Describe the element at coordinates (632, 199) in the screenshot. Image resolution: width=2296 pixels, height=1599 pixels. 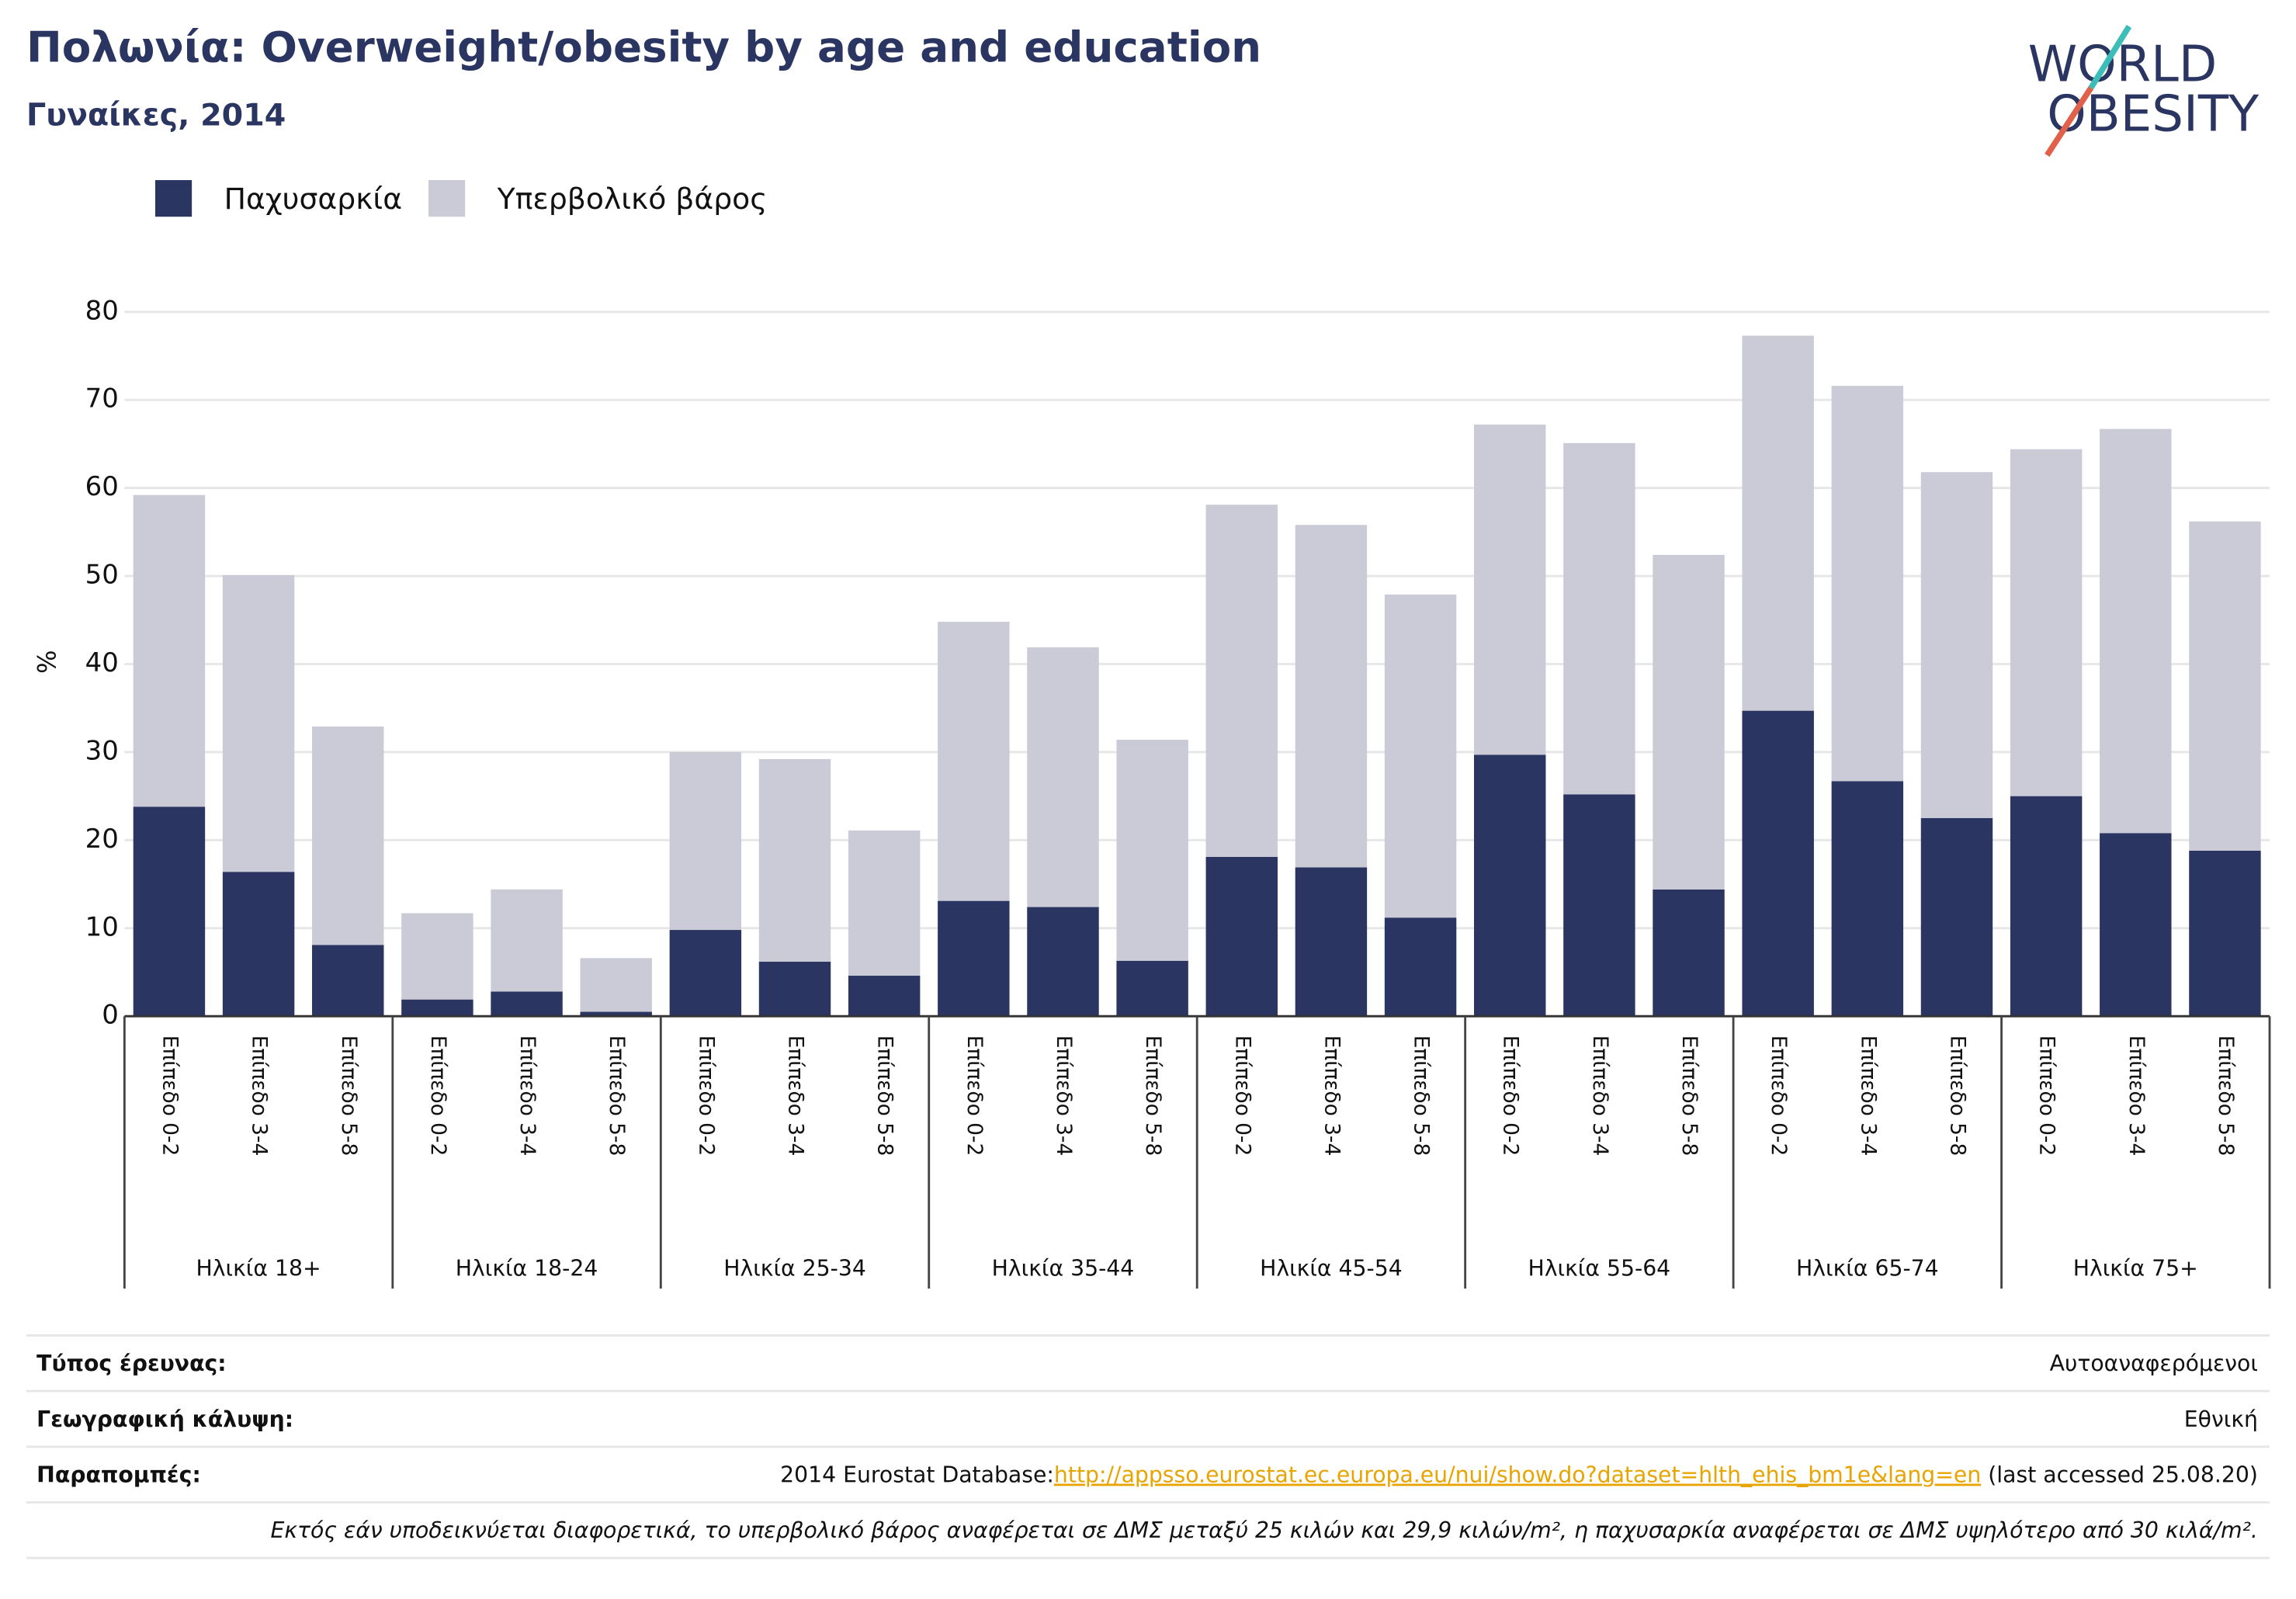
I see `legend-label: Υπερβολικό βάρος` at that location.